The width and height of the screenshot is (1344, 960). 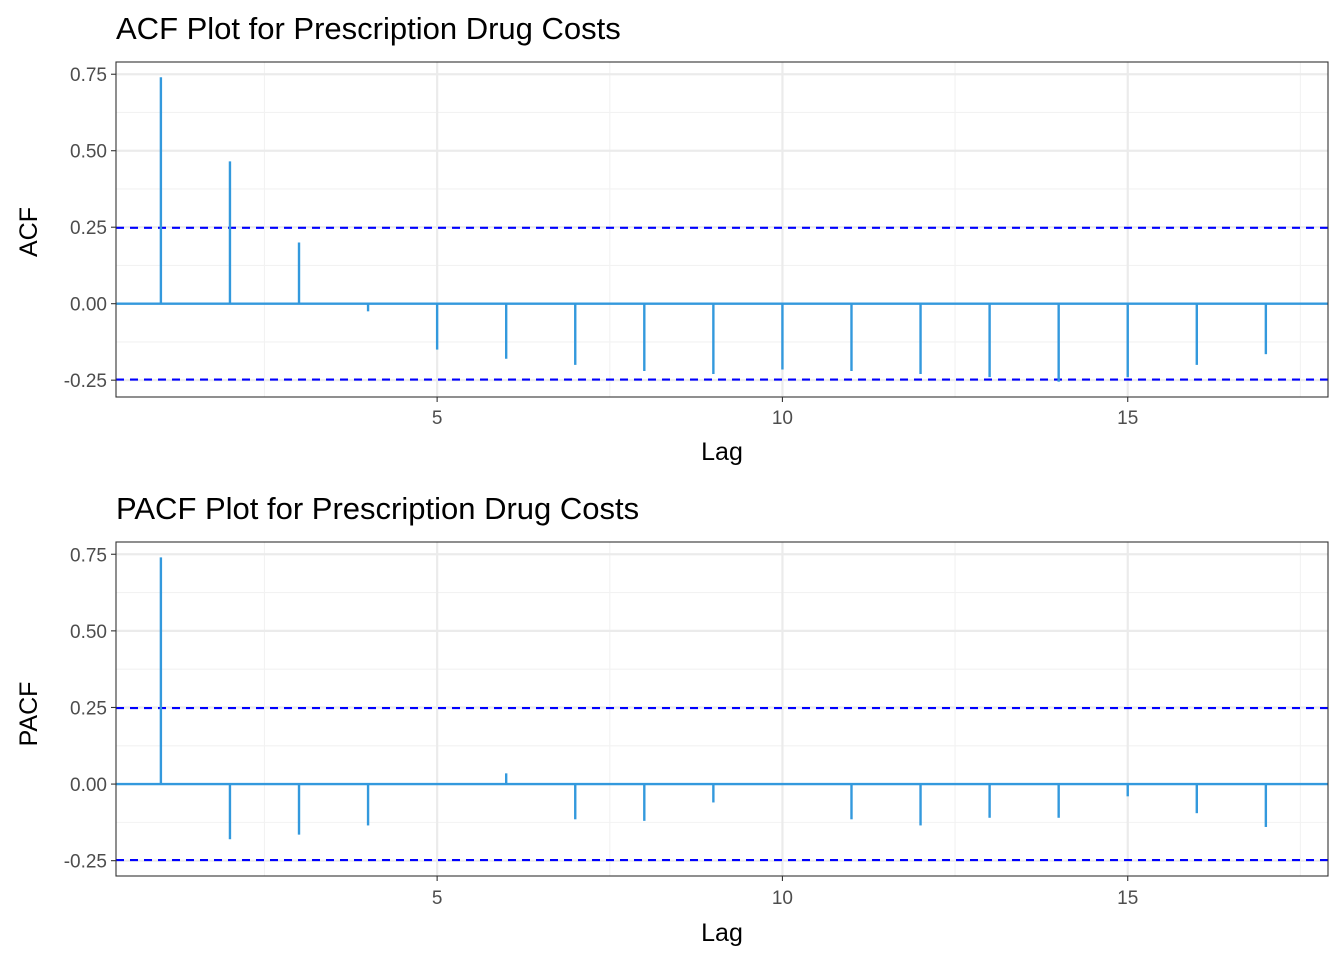 I want to click on pacf-x-tick-label: 5, so click(x=437, y=898).